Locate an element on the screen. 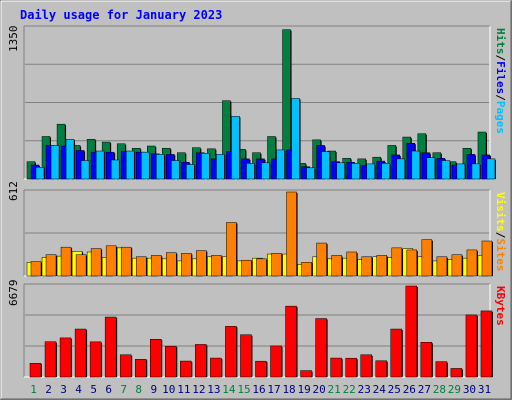 The width and height of the screenshot is (512, 400). x-label-day-2: 2 is located at coordinates (48, 389).